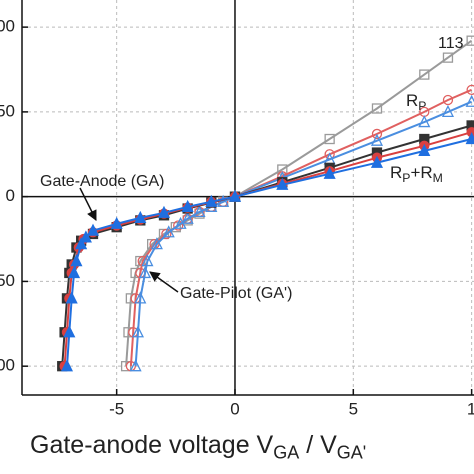 This screenshot has height=474, width=474. Describe the element at coordinates (116, 408) in the screenshot. I see `x-tick-label: -5` at that location.